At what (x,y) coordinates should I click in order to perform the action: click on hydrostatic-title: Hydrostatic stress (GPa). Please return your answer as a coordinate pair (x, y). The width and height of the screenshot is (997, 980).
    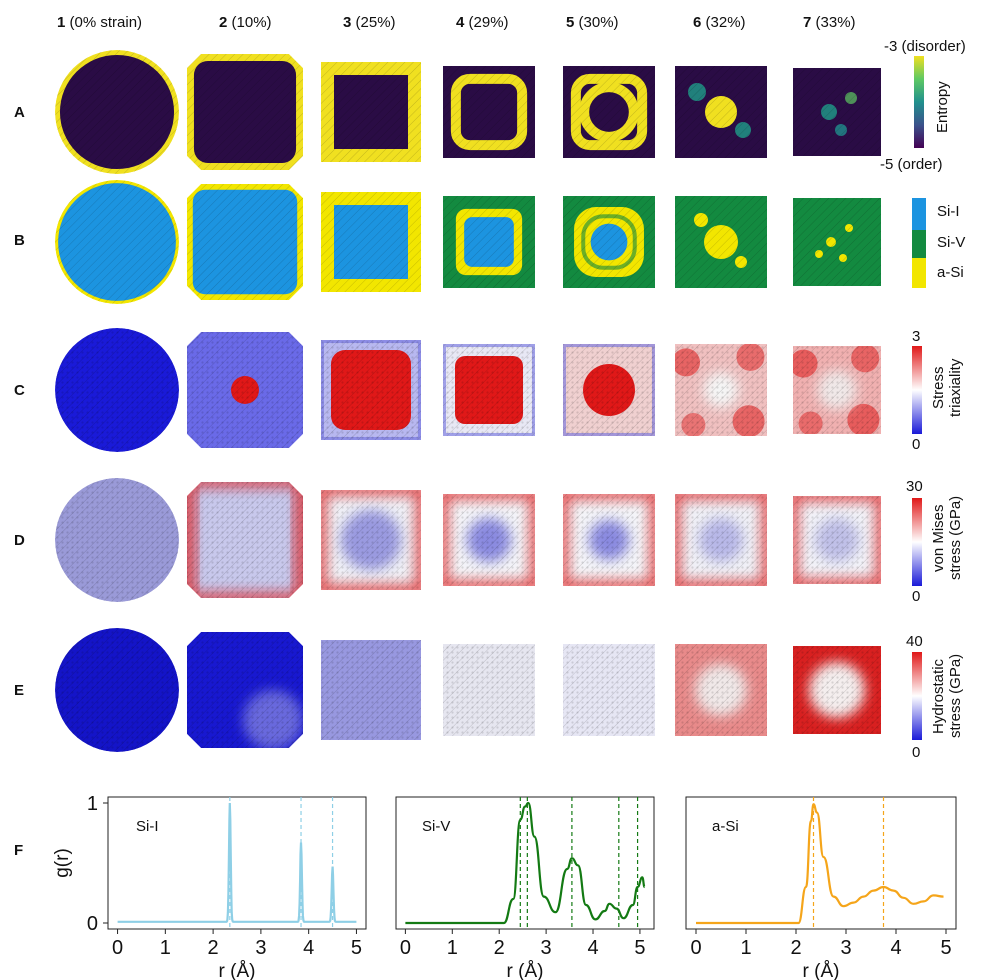
    Looking at the image, I should click on (947, 696).